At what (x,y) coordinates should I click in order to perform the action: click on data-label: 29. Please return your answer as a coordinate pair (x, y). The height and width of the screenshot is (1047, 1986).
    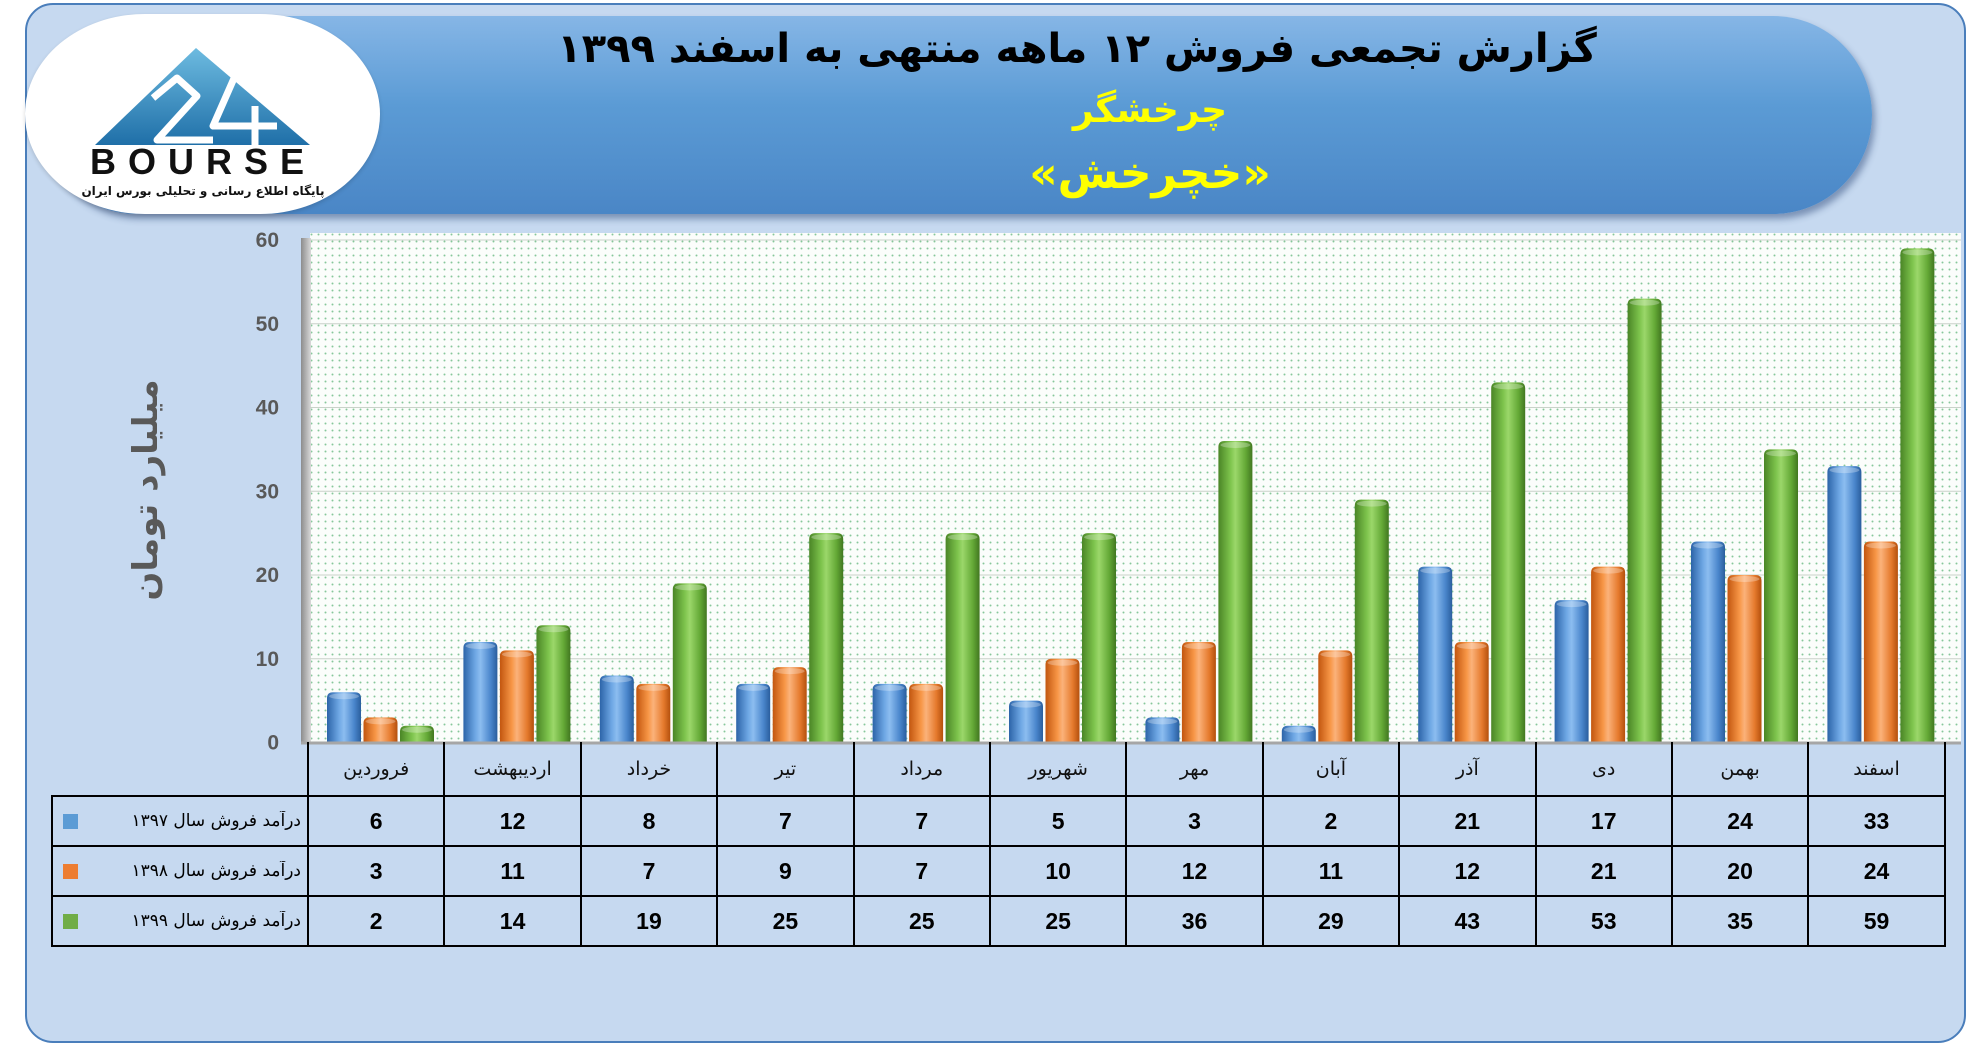
    Looking at the image, I should click on (1331, 921).